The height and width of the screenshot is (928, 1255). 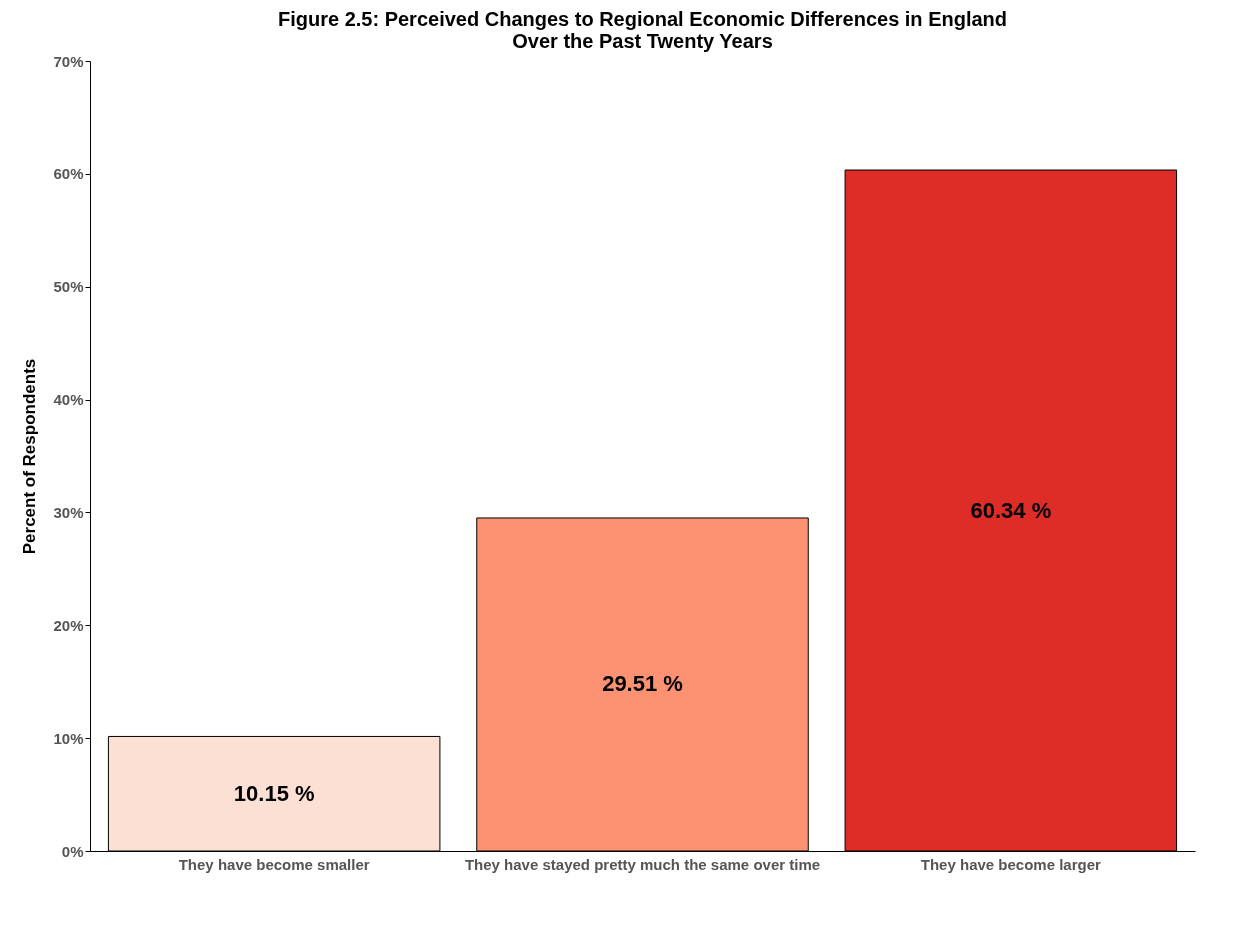 I want to click on data-label: 29.51 %, so click(x=642, y=684).